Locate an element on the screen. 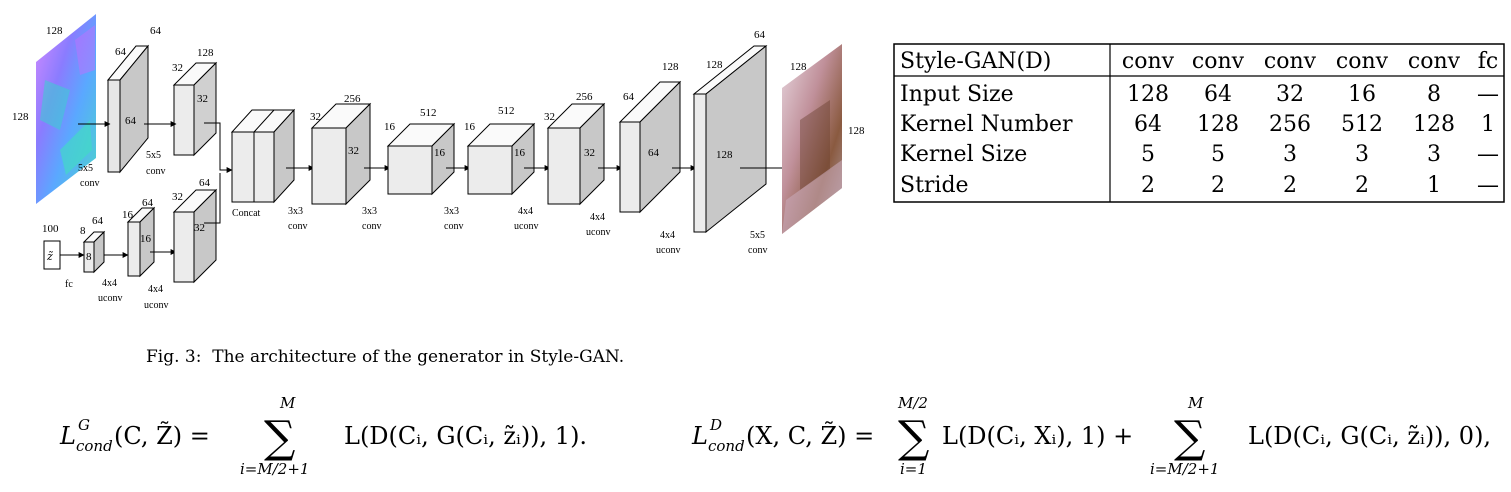  table-cell: 16 is located at coordinates (1362, 94).